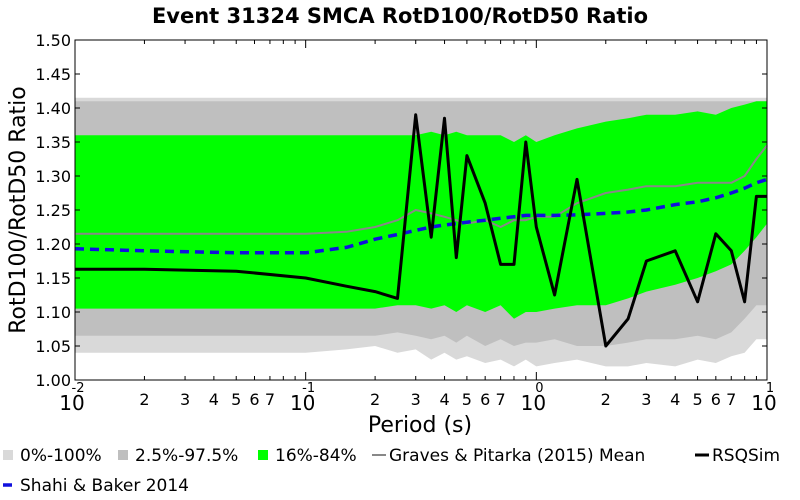 Image resolution: width=800 pixels, height=500 pixels. Describe the element at coordinates (53, 142) in the screenshot. I see `y-tick-label: 1.35` at that location.